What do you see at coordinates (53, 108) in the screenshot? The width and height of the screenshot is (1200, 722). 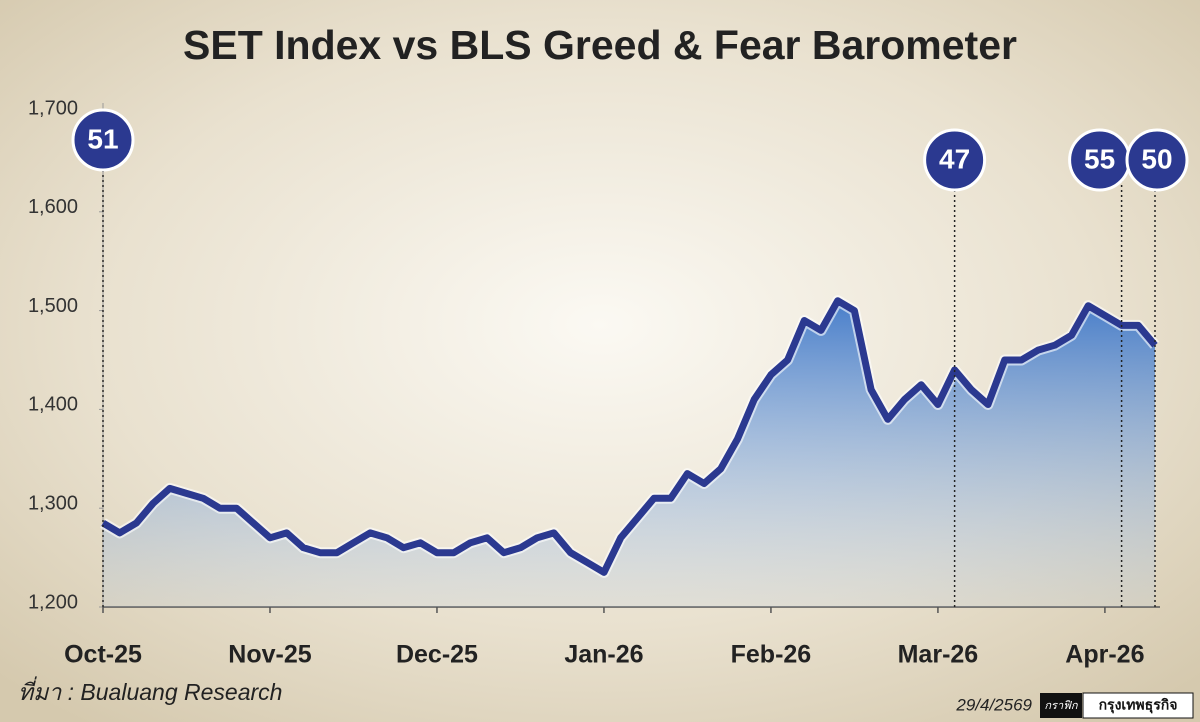 I see `y-tick-label: 1,700` at bounding box center [53, 108].